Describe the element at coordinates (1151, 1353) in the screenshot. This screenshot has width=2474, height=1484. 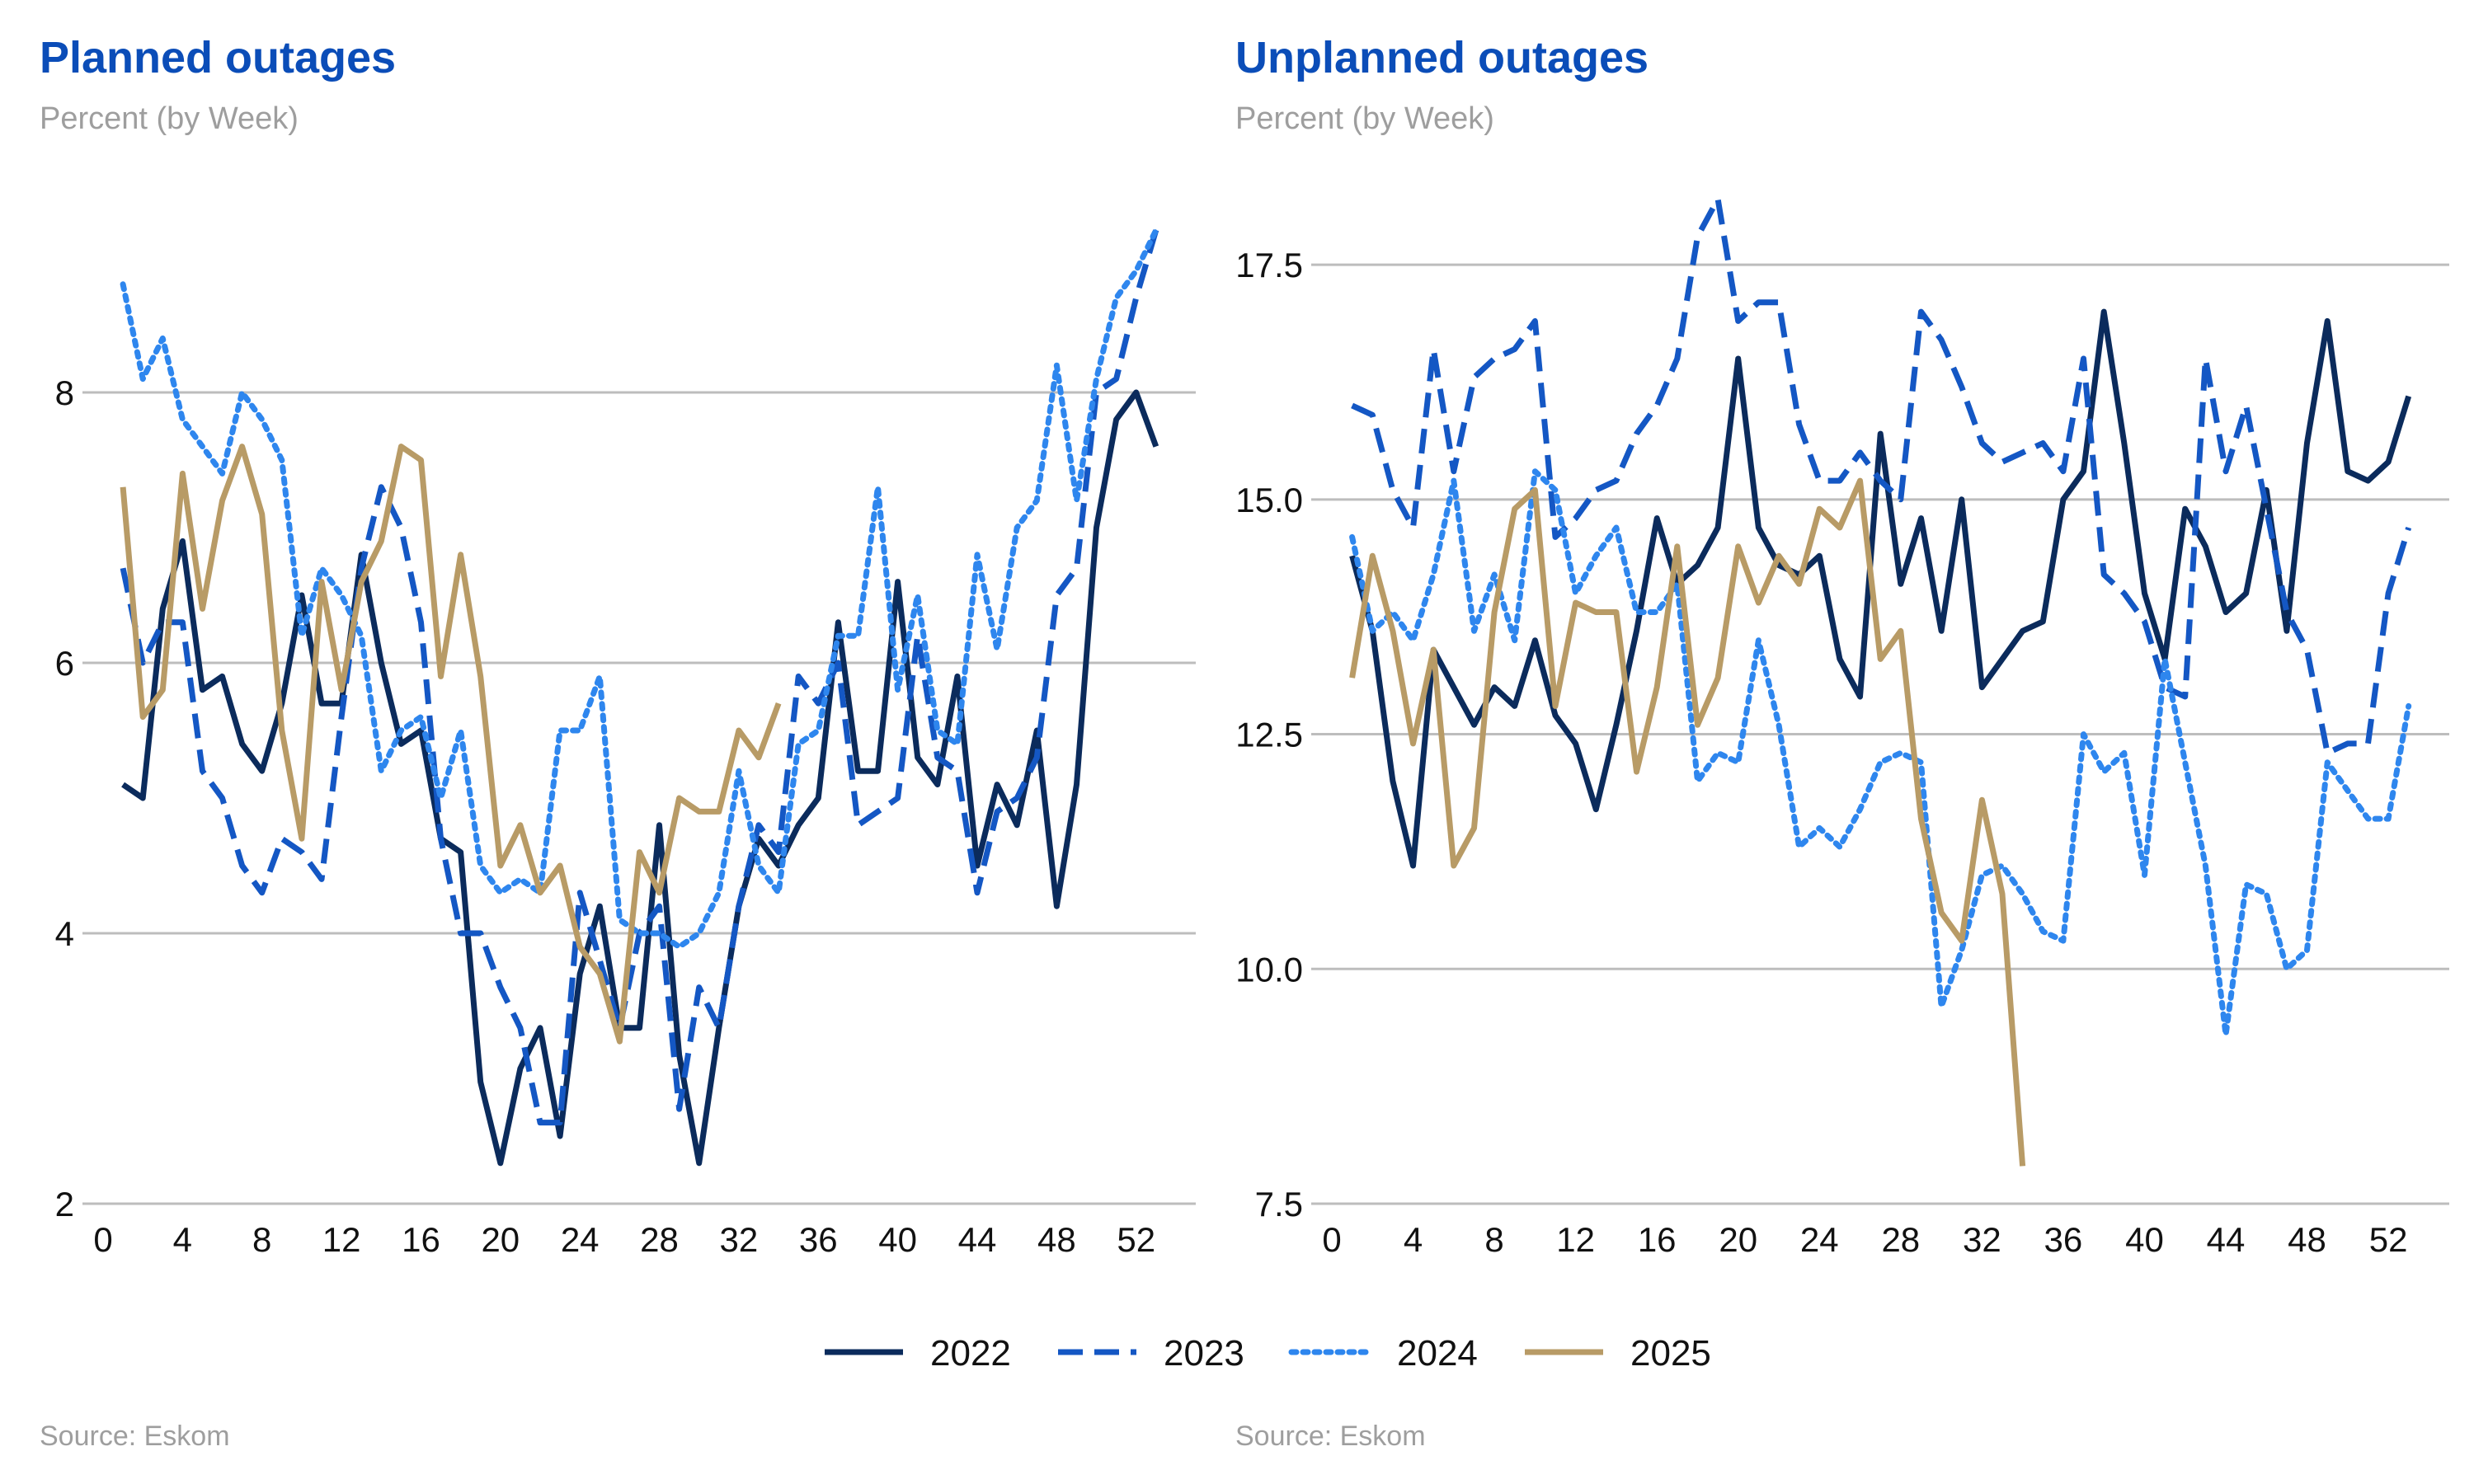
I see `legend-item-2023: 2023` at that location.